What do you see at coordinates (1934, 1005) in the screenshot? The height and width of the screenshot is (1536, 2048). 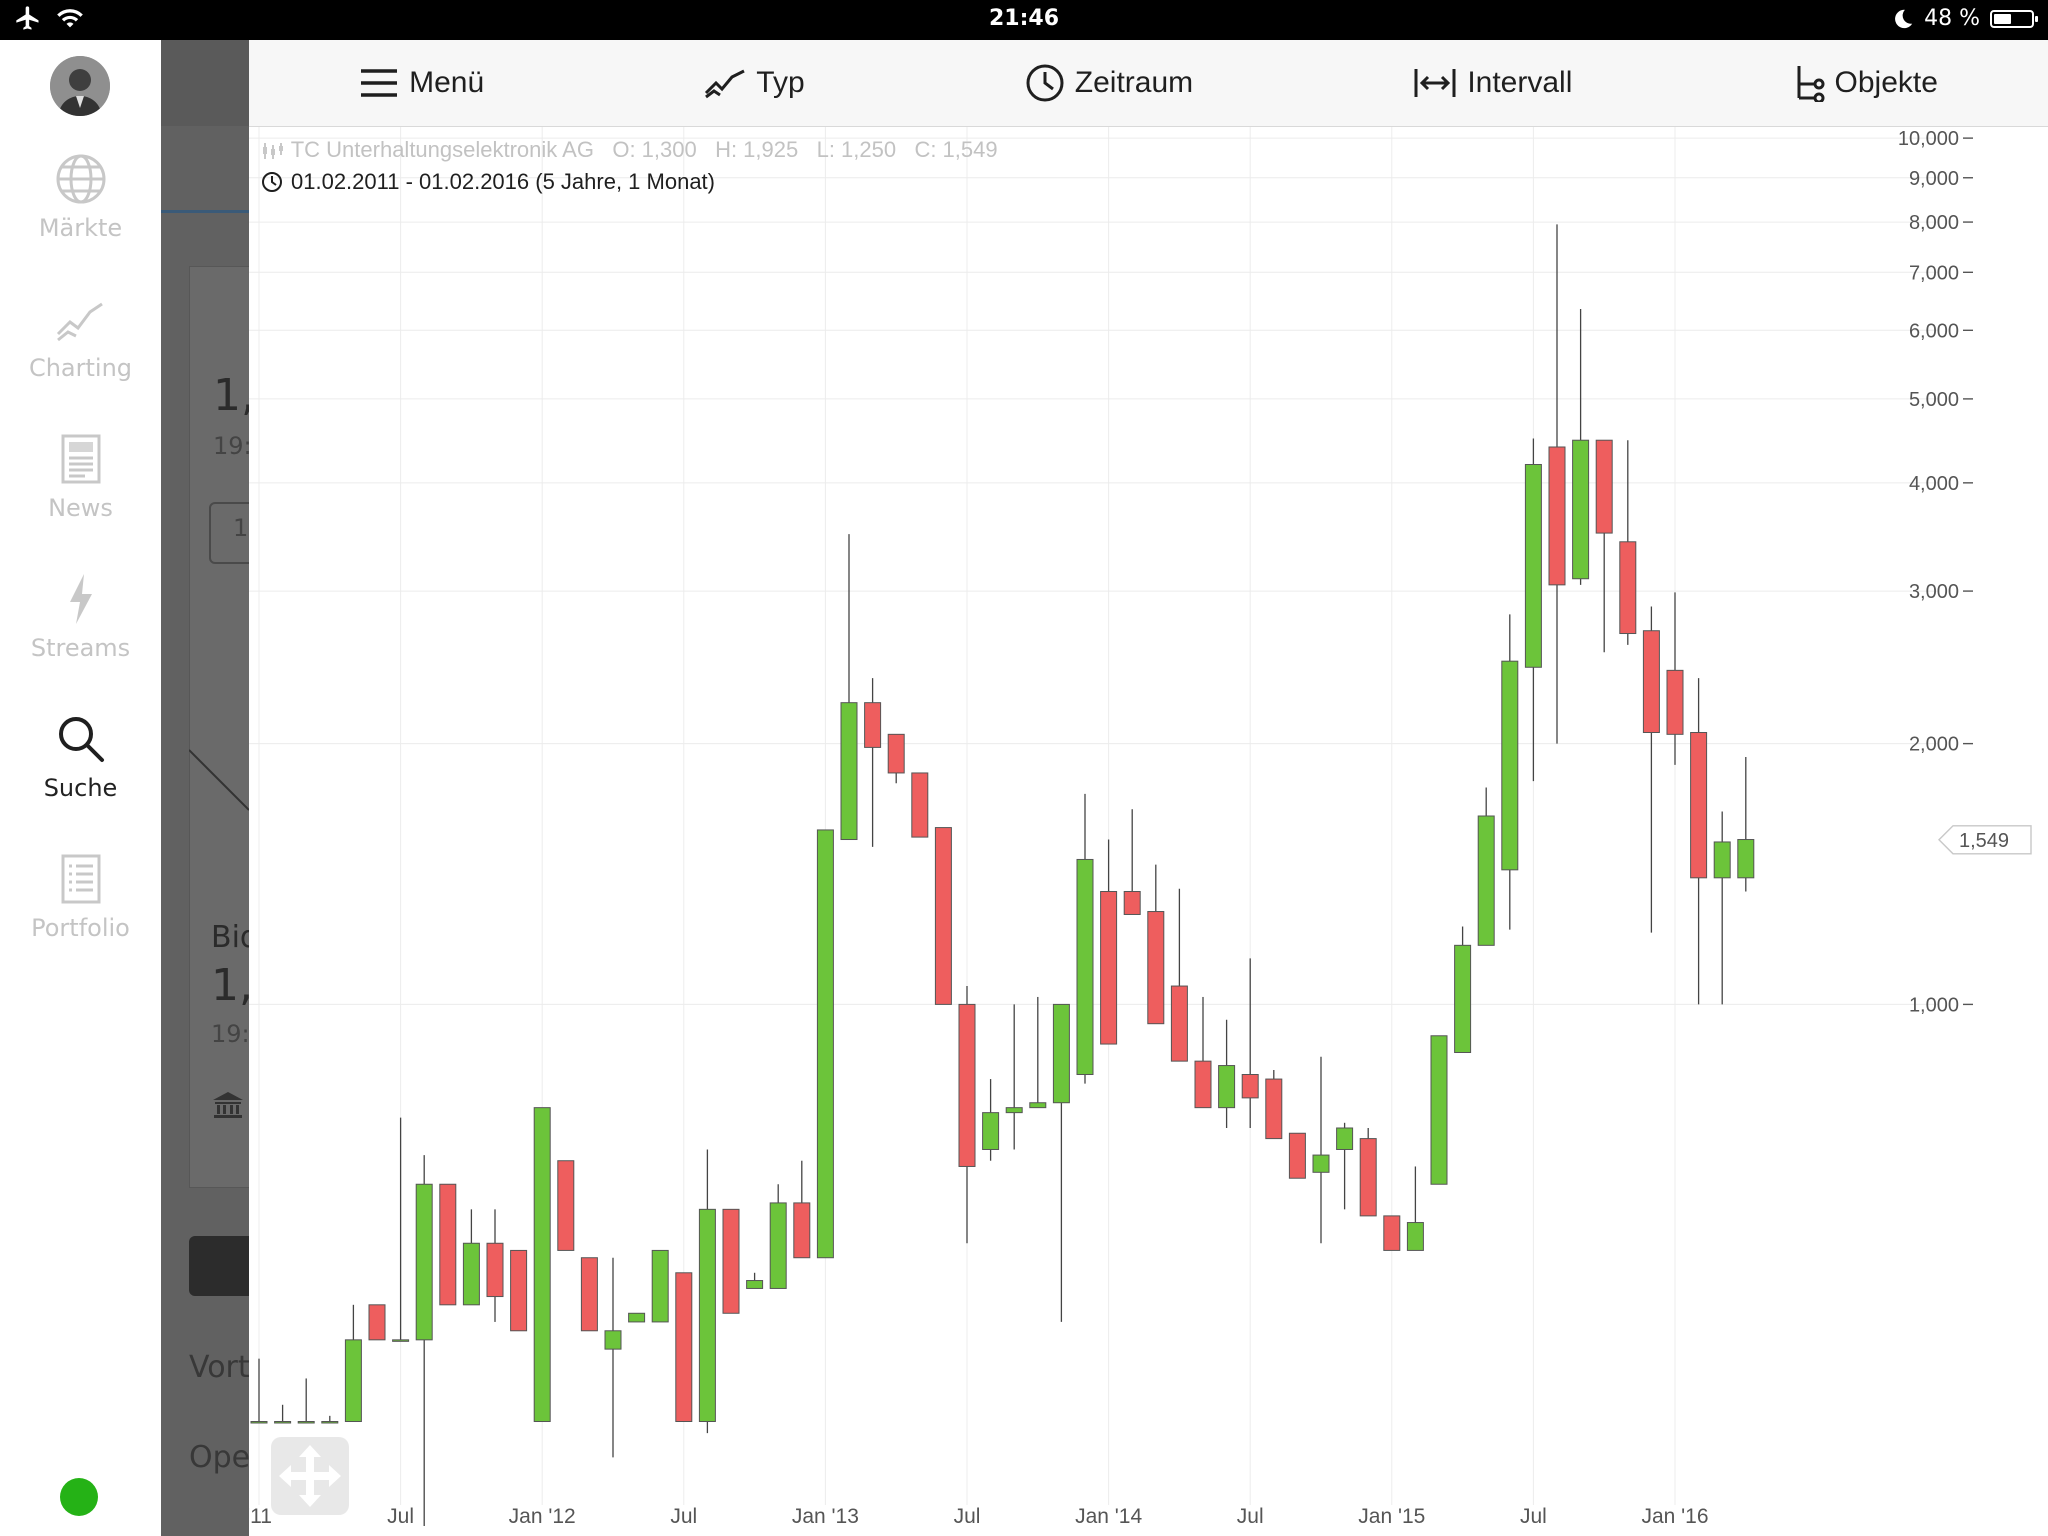 I see `y-tick-label: 1,000` at bounding box center [1934, 1005].